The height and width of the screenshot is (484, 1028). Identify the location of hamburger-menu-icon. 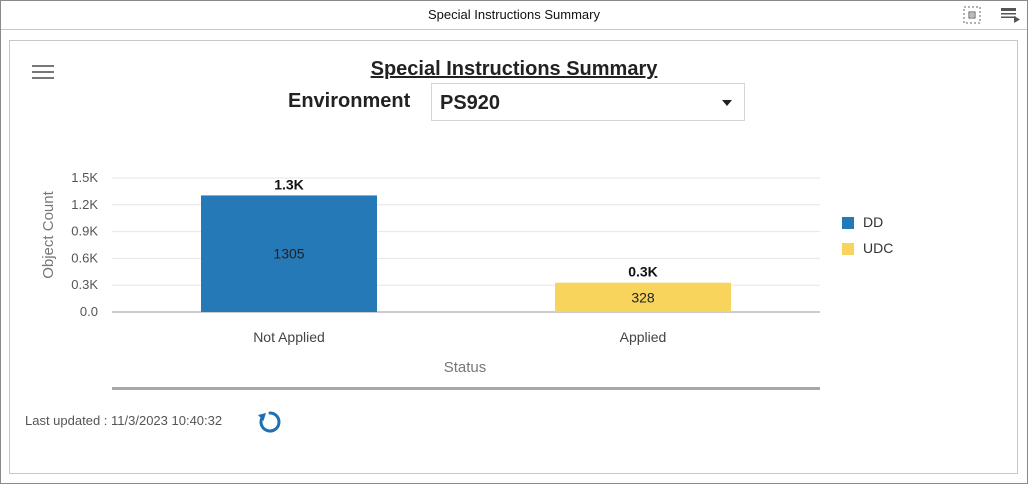
(43, 73).